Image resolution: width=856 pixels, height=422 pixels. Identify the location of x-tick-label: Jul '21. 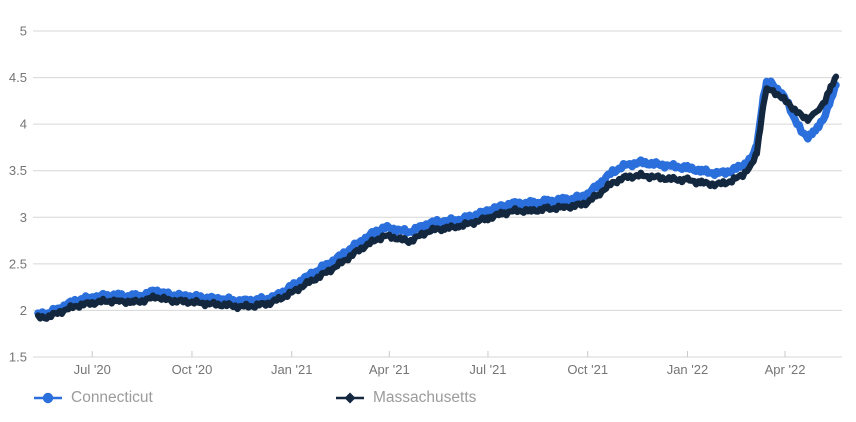
(487, 369).